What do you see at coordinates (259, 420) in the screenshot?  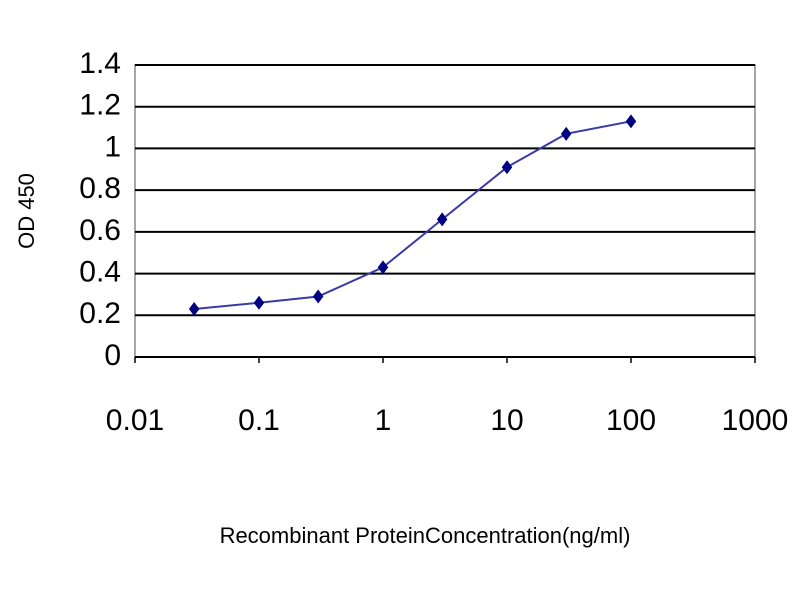 I see `x-tick-label: 0.1` at bounding box center [259, 420].